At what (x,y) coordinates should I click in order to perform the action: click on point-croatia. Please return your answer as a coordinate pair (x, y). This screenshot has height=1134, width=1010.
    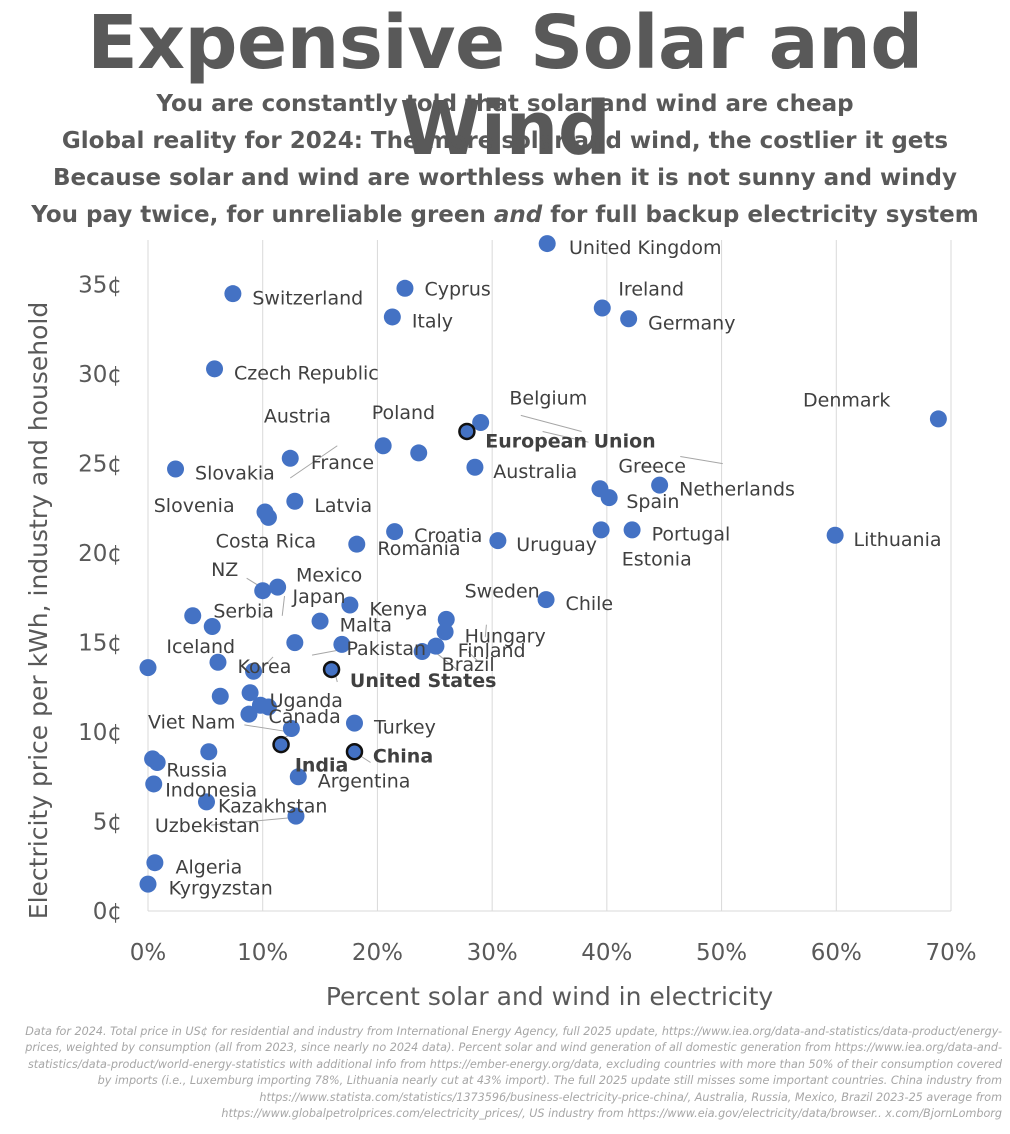
    Looking at the image, I should click on (395, 532).